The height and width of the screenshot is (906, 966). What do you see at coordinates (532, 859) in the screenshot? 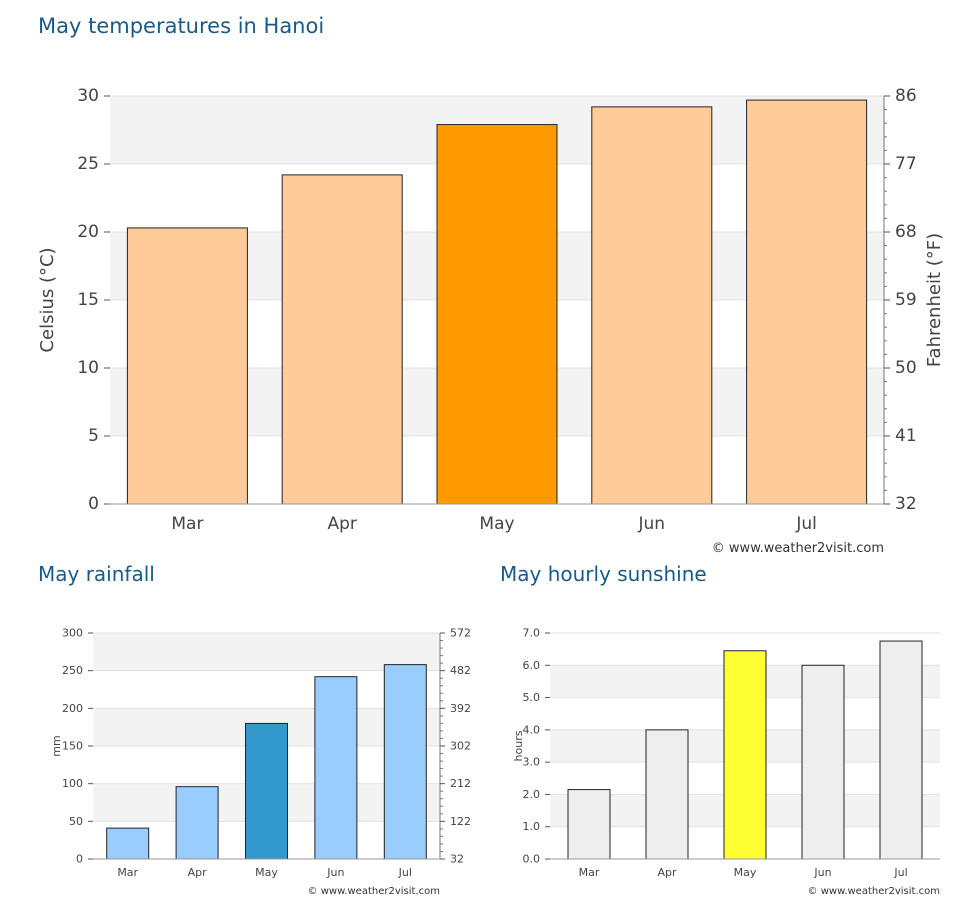
I see `sunshine-y-tick-label: 0.0` at bounding box center [532, 859].